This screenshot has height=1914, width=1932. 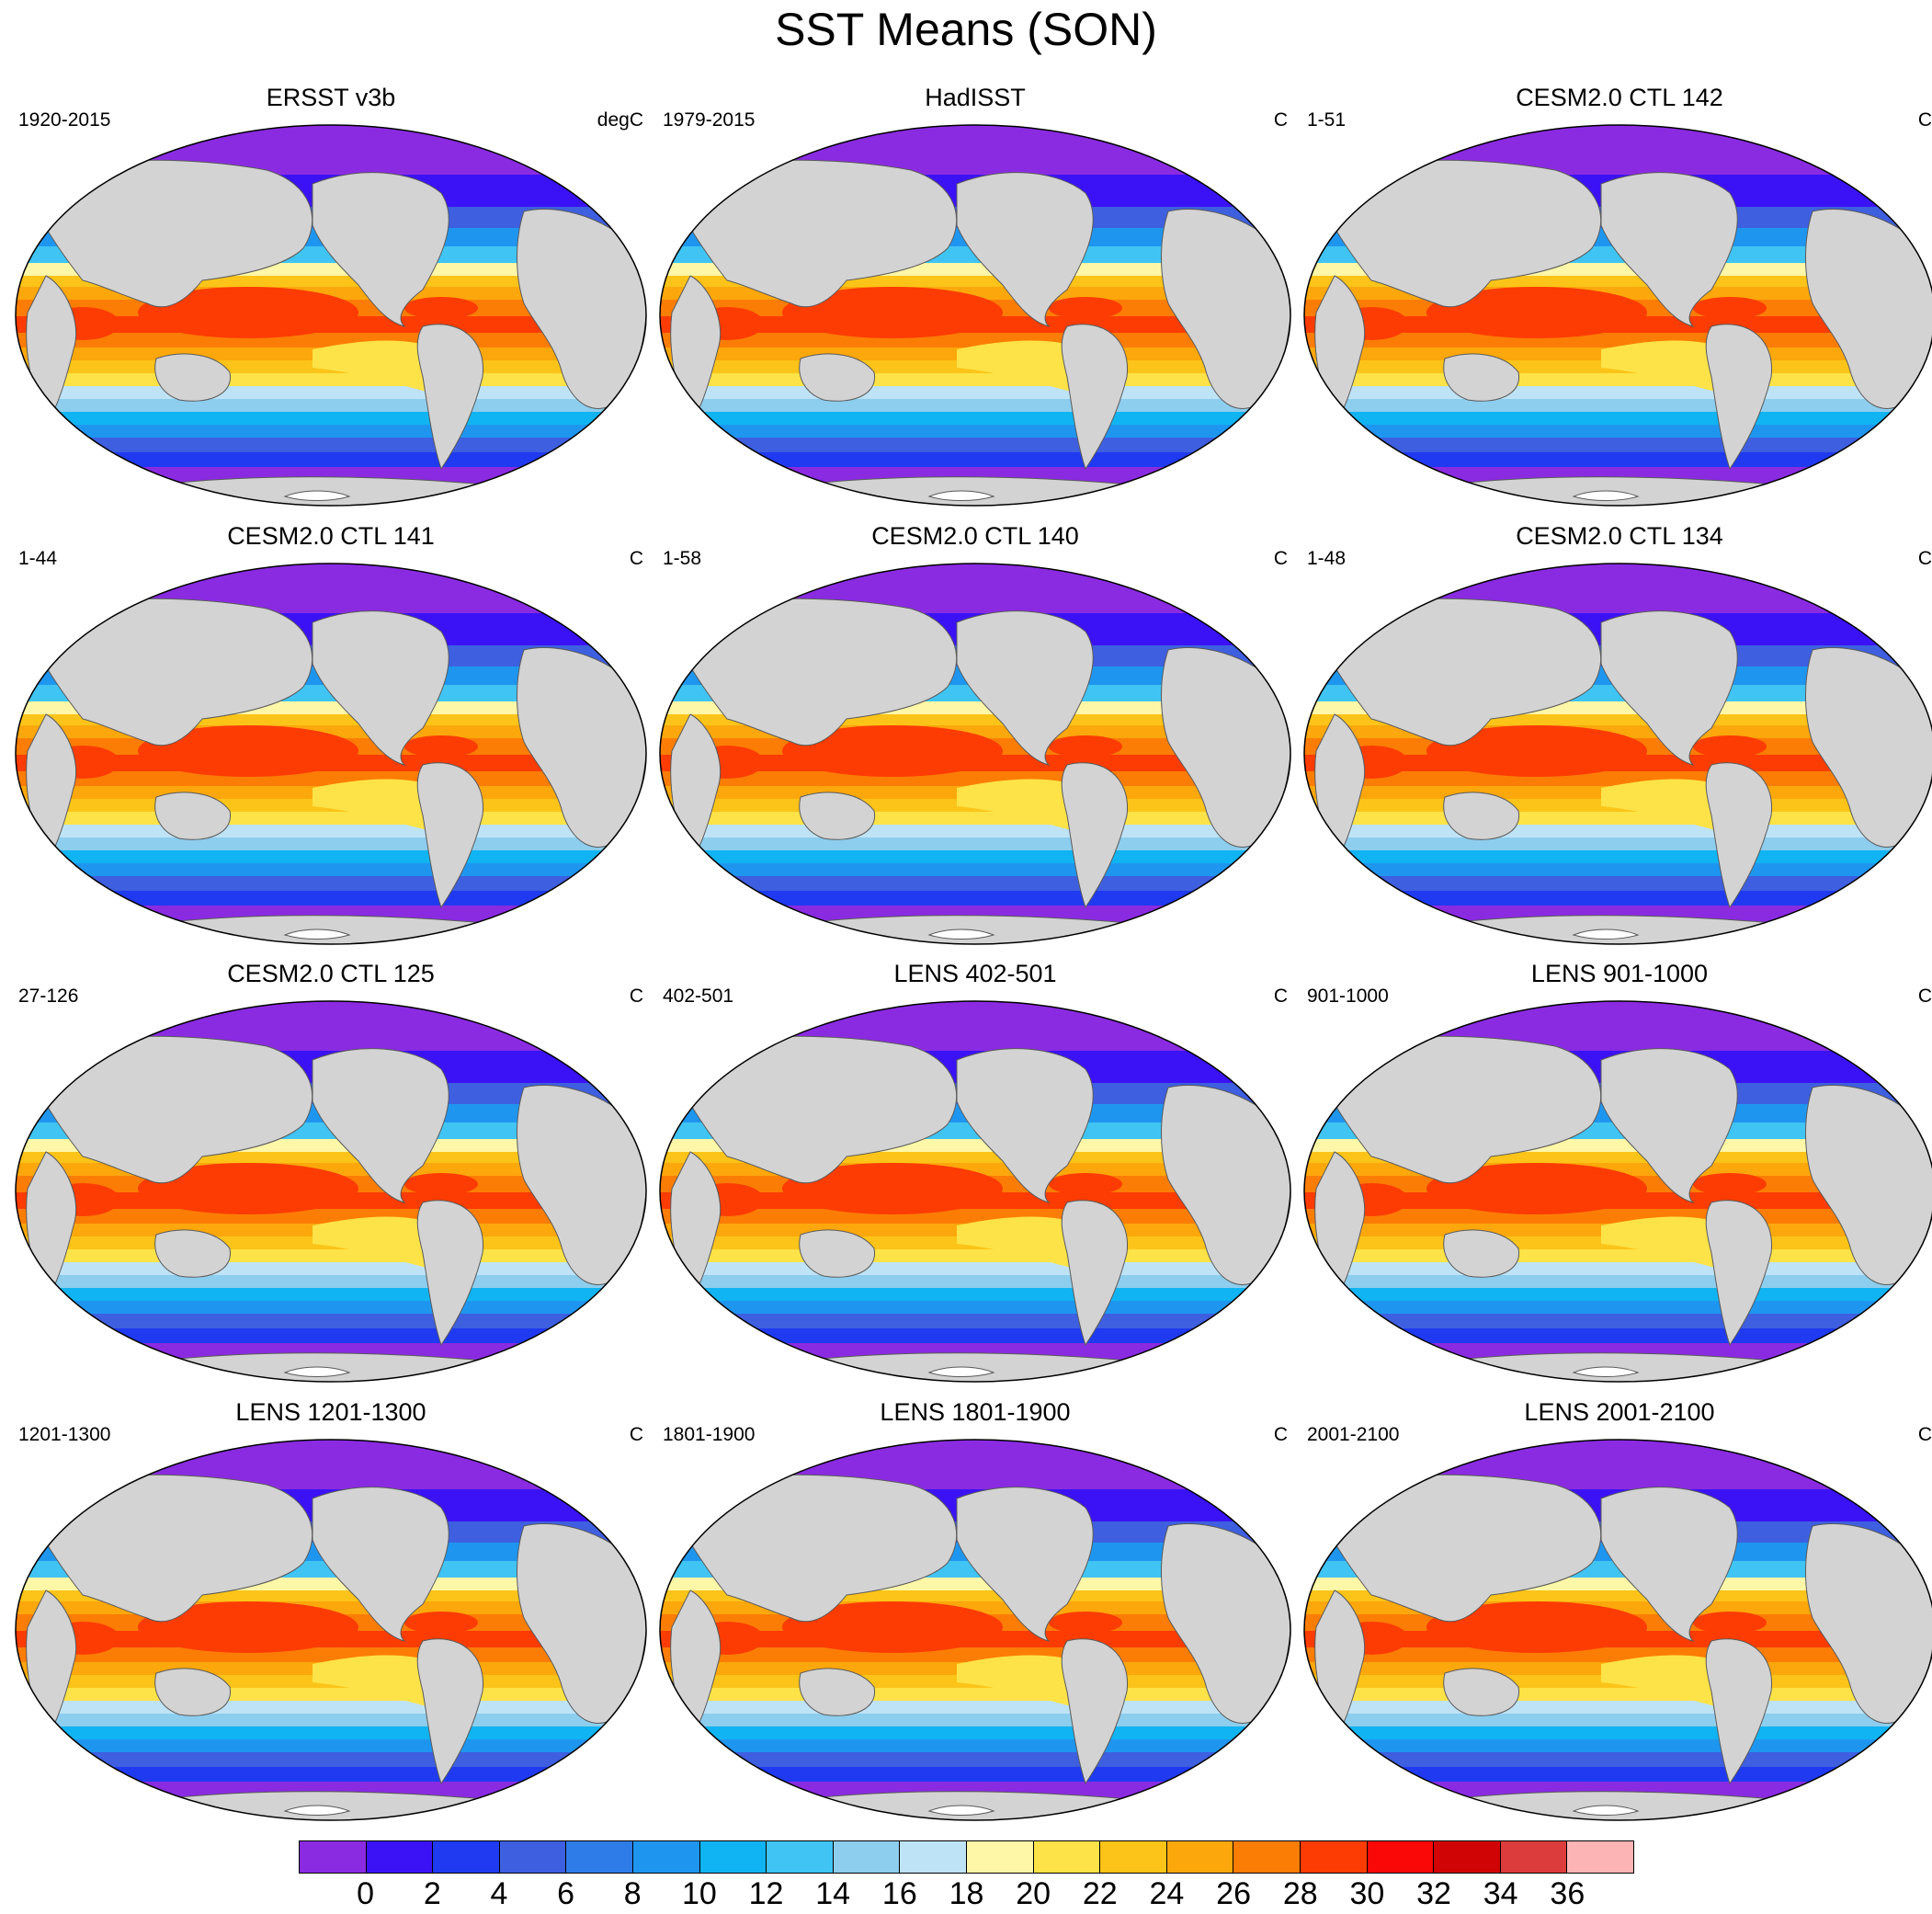 What do you see at coordinates (632, 1893) in the screenshot?
I see `colorbar-label: 8` at bounding box center [632, 1893].